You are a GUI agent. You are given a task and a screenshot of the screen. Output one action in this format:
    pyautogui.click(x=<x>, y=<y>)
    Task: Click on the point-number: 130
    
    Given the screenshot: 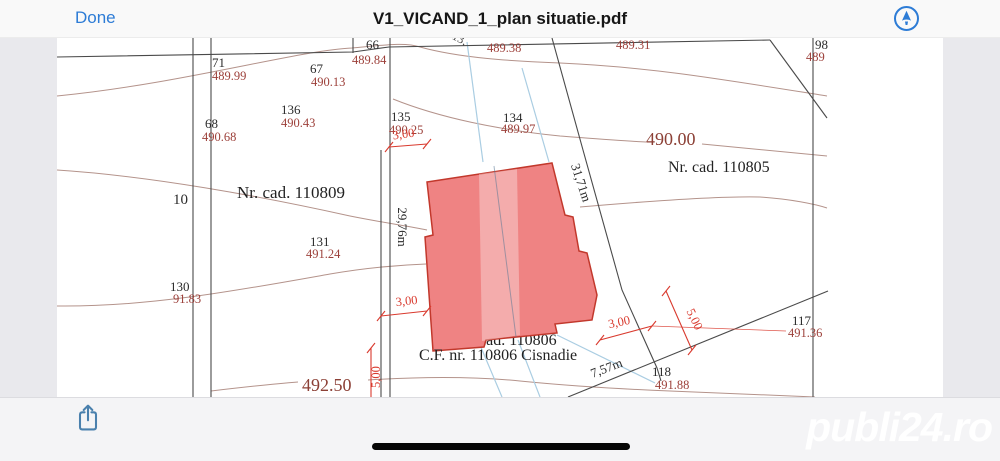 What is the action you would take?
    pyautogui.click(x=180, y=286)
    